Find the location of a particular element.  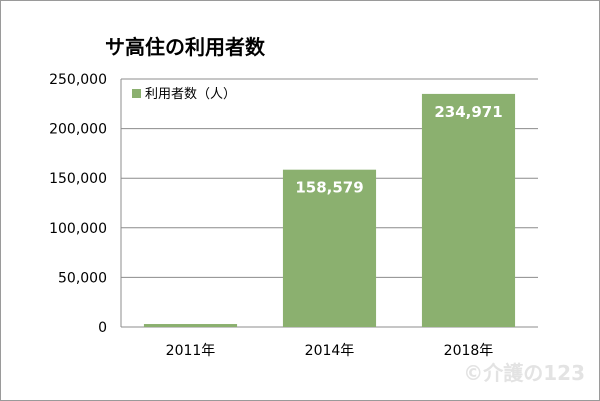

y-tick-label: 200,000 is located at coordinates (78, 130).